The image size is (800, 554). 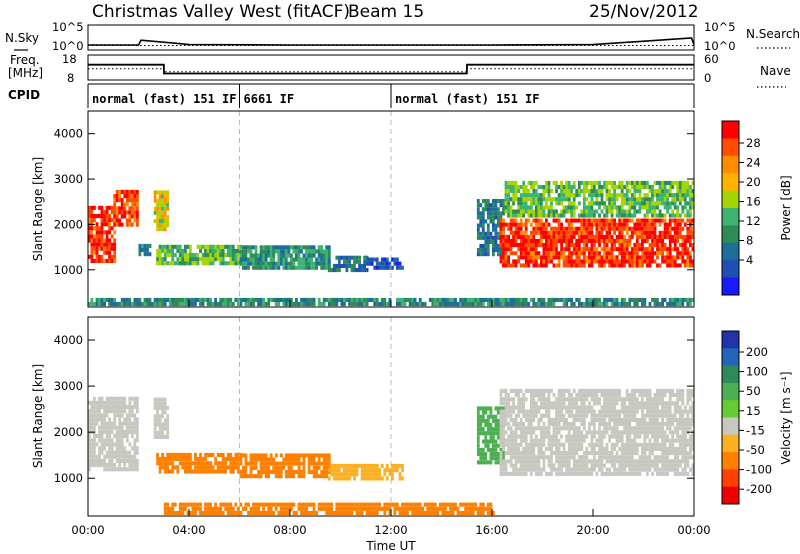 I want to click on y-tick-label: 4000, so click(x=68, y=134).